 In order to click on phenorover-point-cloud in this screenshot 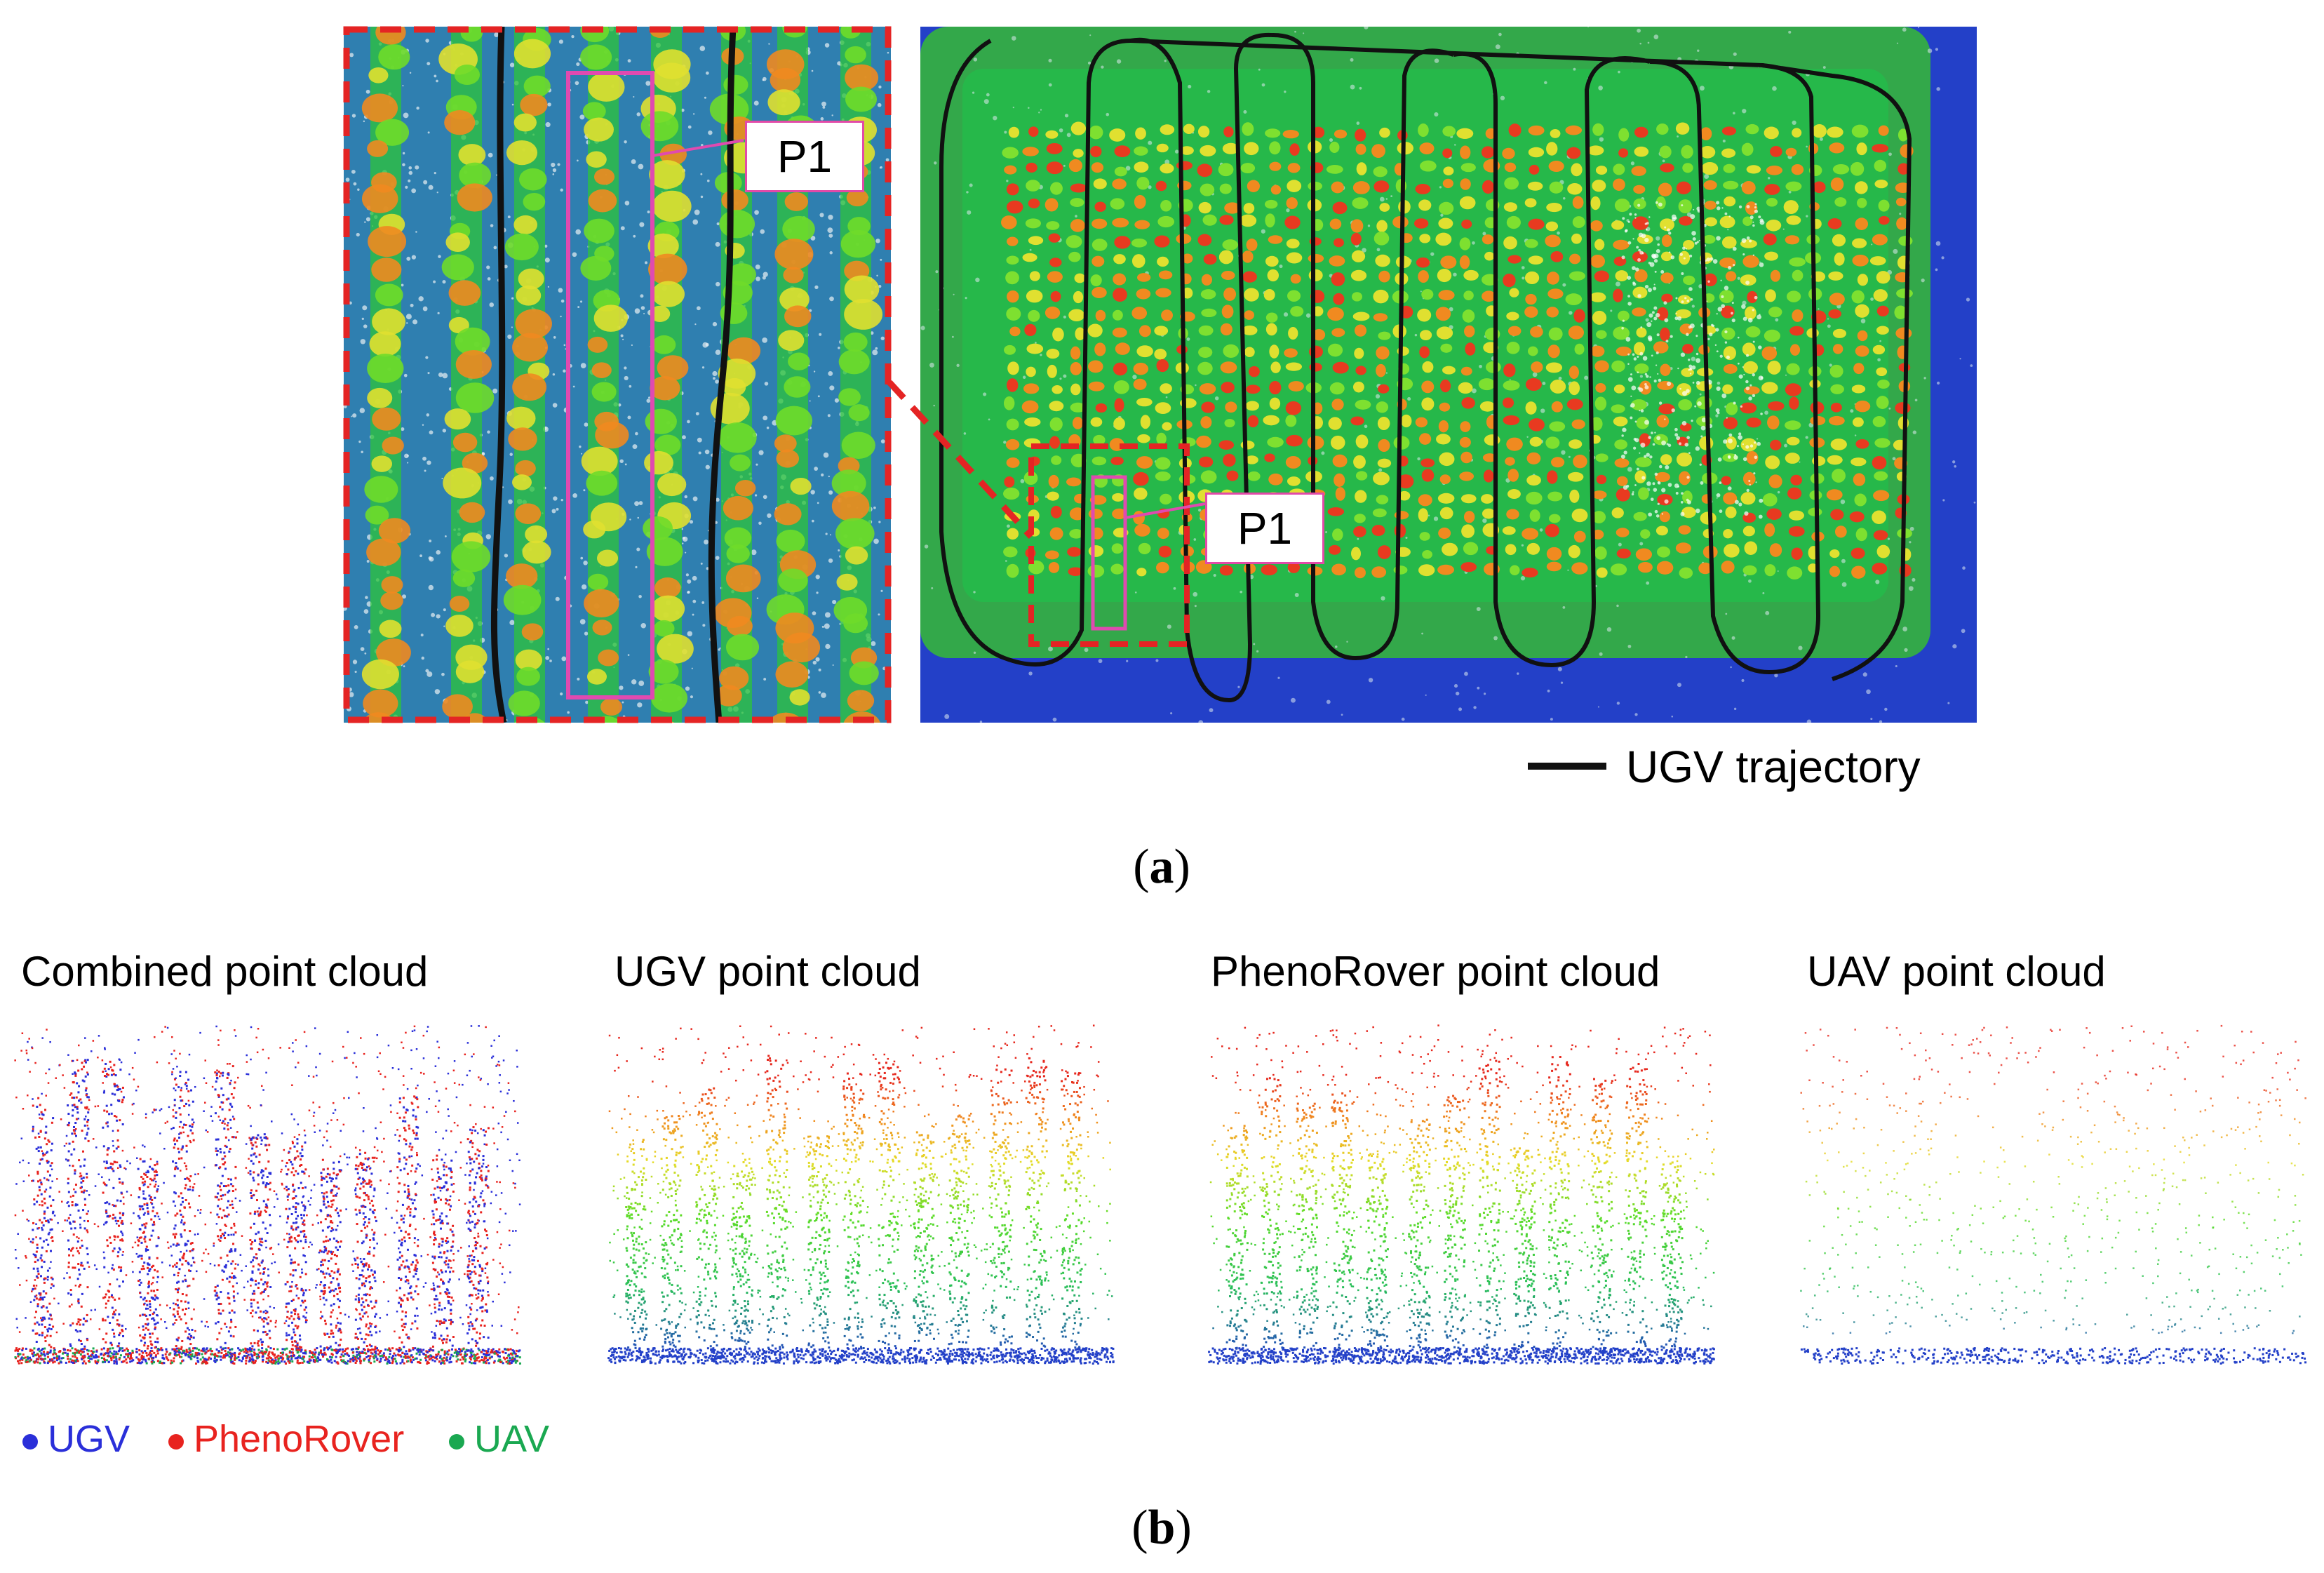, I will do `click(1462, 1194)`.